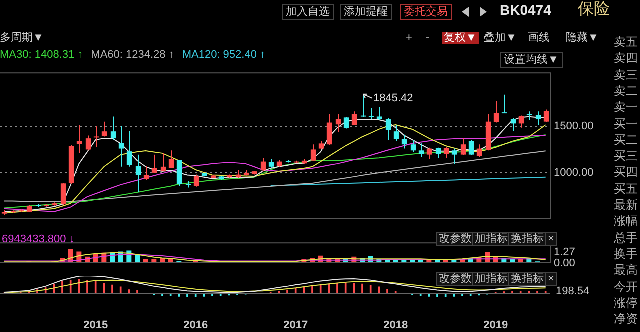 This screenshot has width=640, height=332. I want to click on text: 198.54, so click(573, 292).